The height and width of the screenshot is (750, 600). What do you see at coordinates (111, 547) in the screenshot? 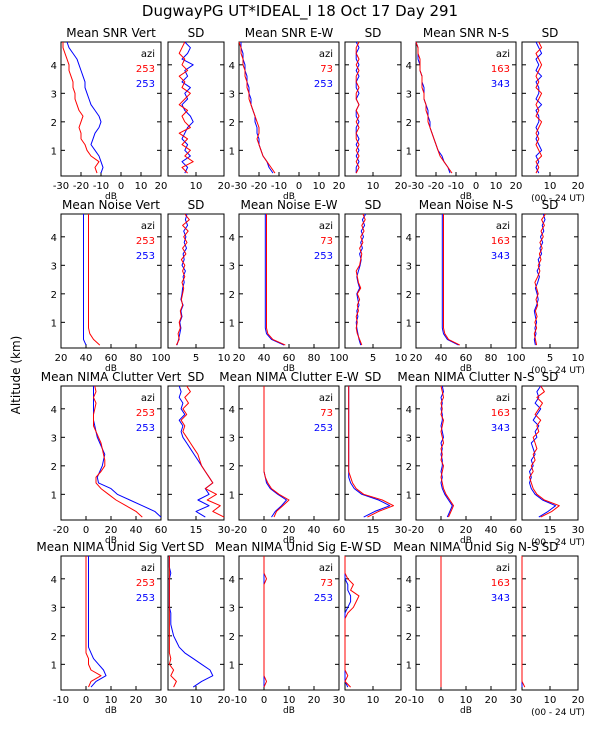
I see `panel-title: Mean NIMA Unid Sig Vert` at bounding box center [111, 547].